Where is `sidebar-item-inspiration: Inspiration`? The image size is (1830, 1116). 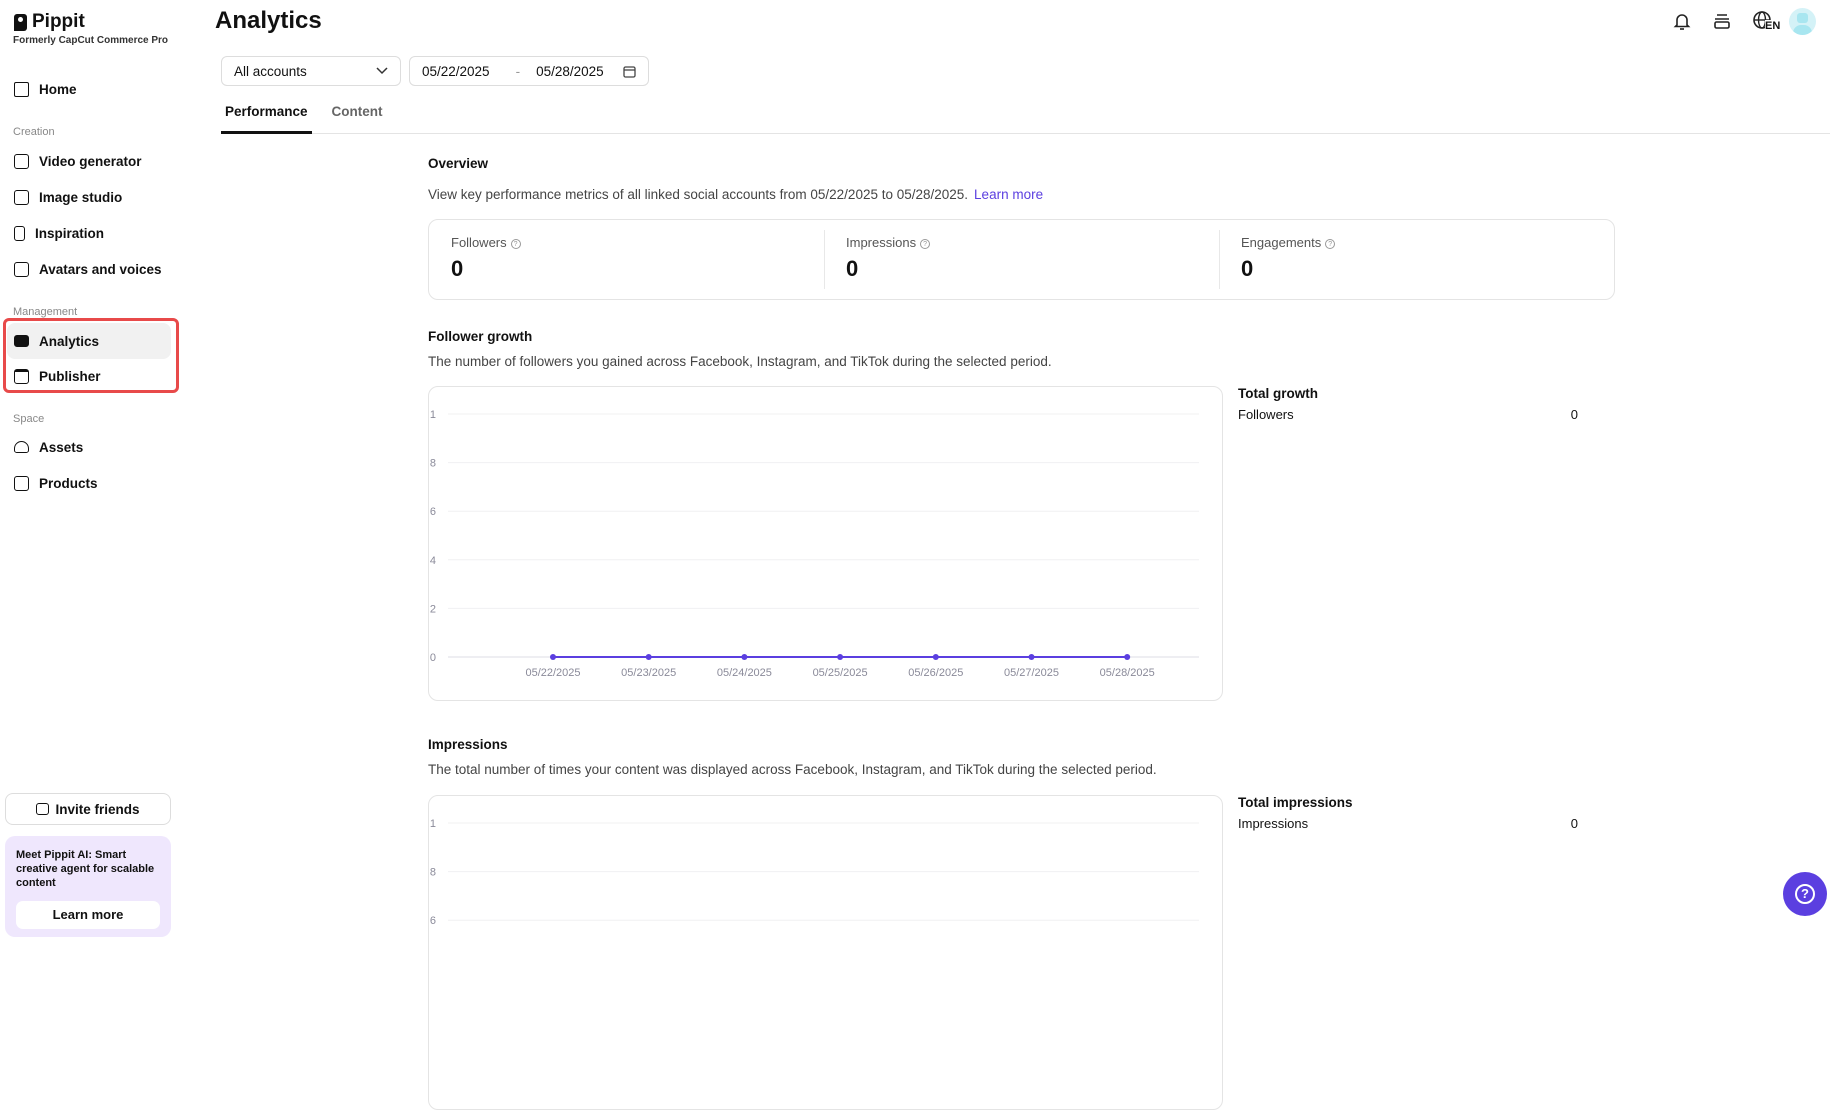
sidebar-item-inspiration: Inspiration is located at coordinates (89, 233).